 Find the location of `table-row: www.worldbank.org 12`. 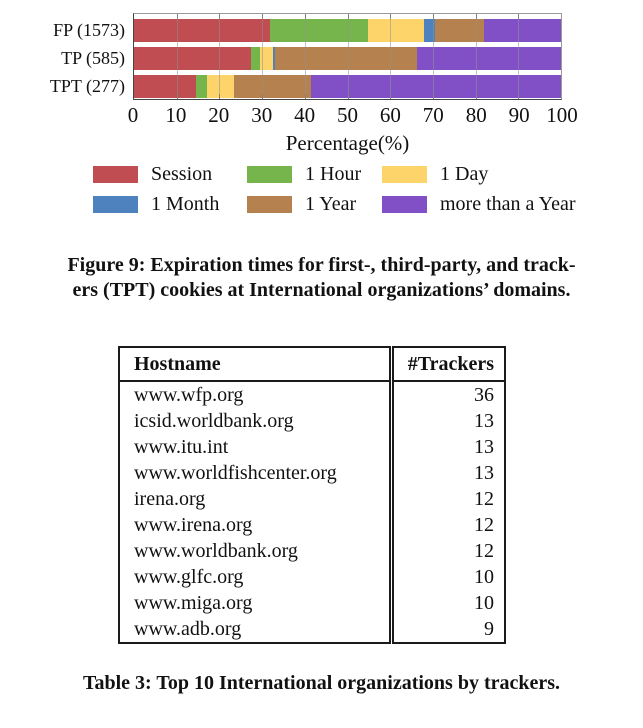

table-row: www.worldbank.org 12 is located at coordinates (312, 551).